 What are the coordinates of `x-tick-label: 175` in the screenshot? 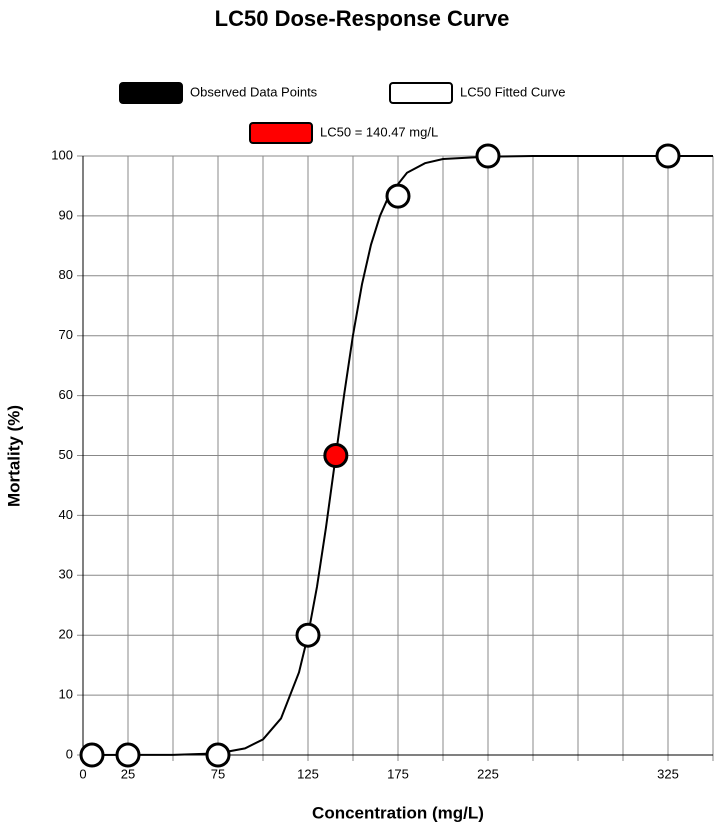 It's located at (398, 773).